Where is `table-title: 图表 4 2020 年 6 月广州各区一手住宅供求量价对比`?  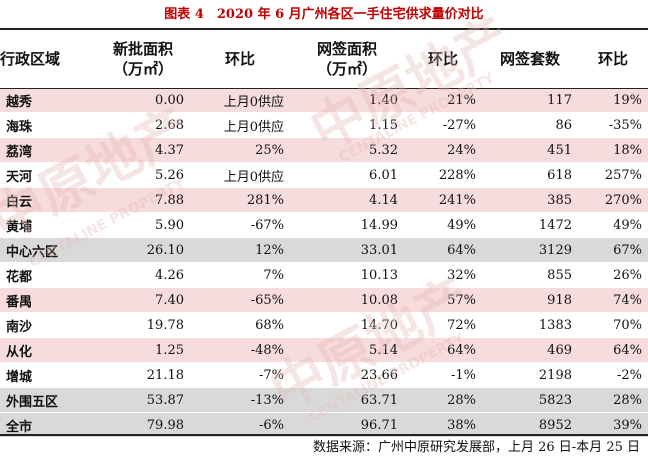
table-title: 图表 4 2020 年 6 月广州各区一手住宅供求量价对比 is located at coordinates (324, 14).